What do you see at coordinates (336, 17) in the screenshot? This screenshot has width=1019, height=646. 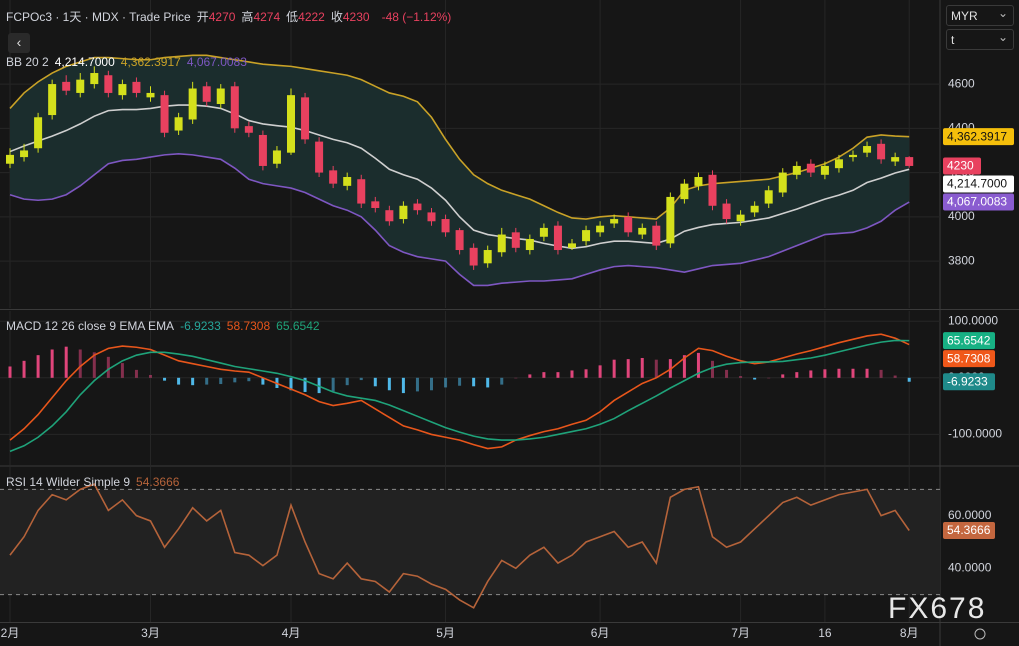 I see `ohlc-label: 收` at bounding box center [336, 17].